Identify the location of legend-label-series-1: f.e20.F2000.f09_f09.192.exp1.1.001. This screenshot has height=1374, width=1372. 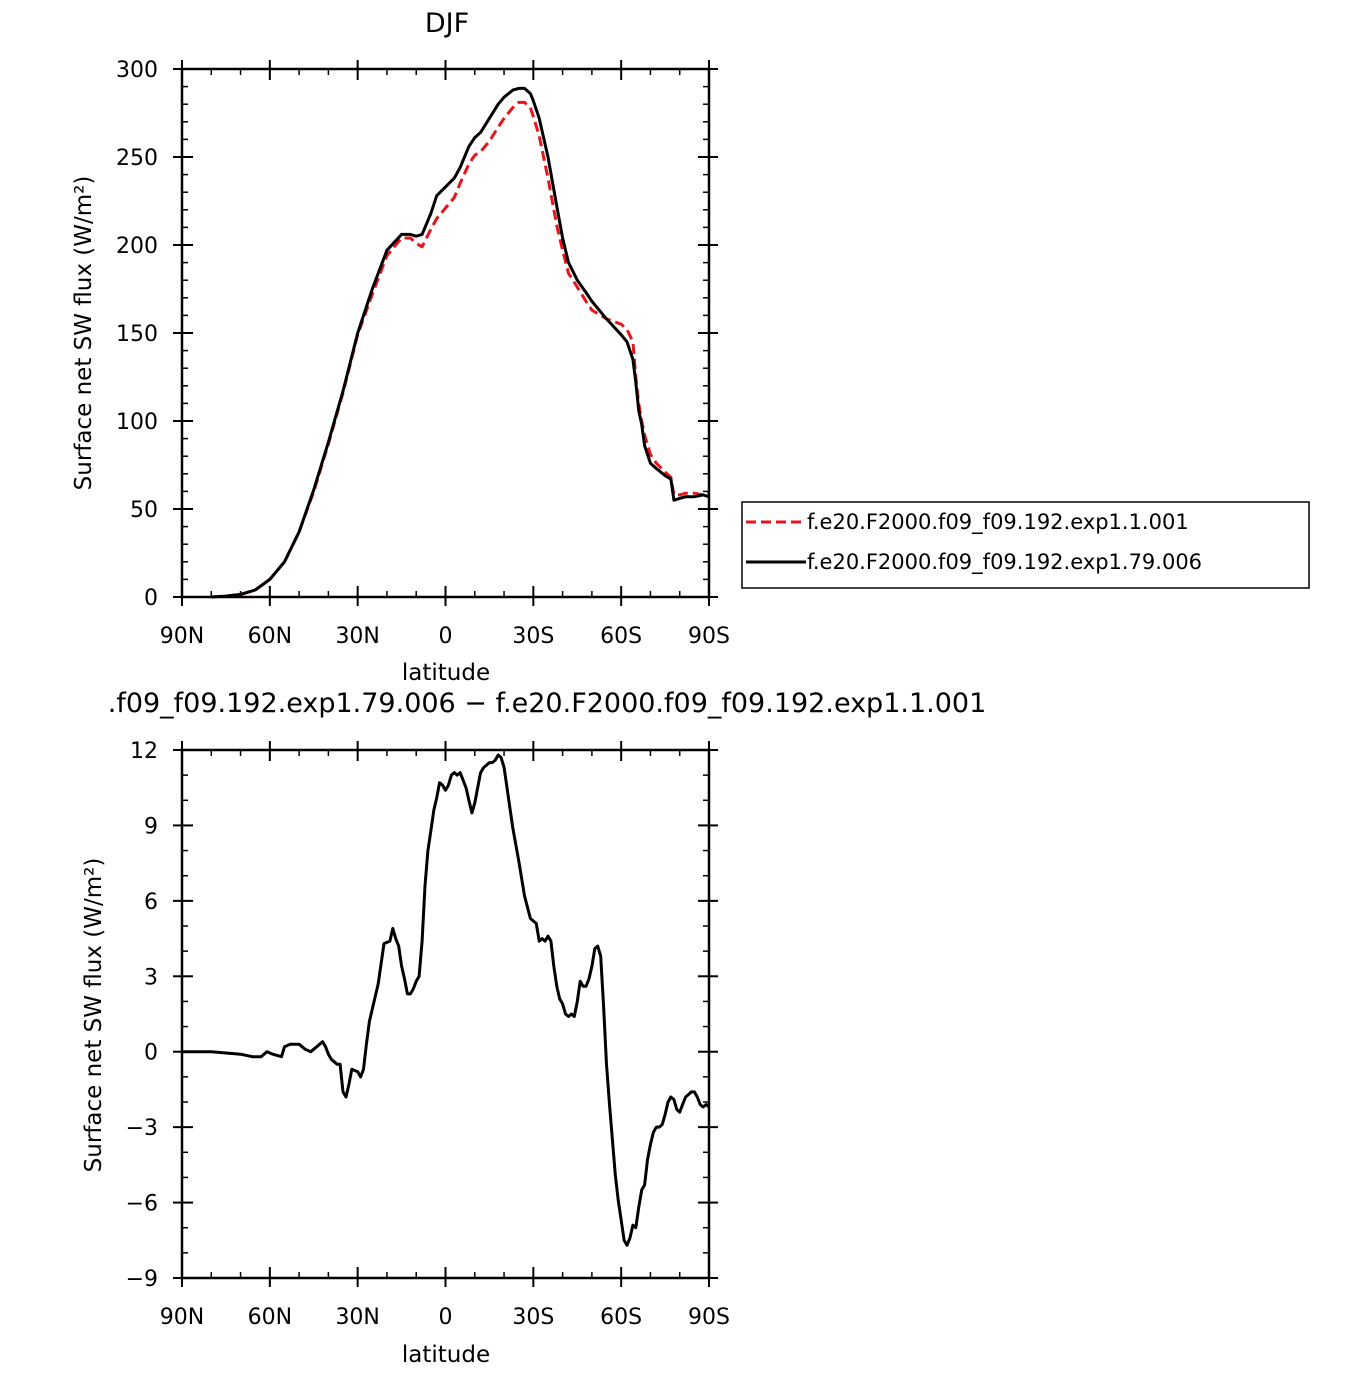
(998, 522).